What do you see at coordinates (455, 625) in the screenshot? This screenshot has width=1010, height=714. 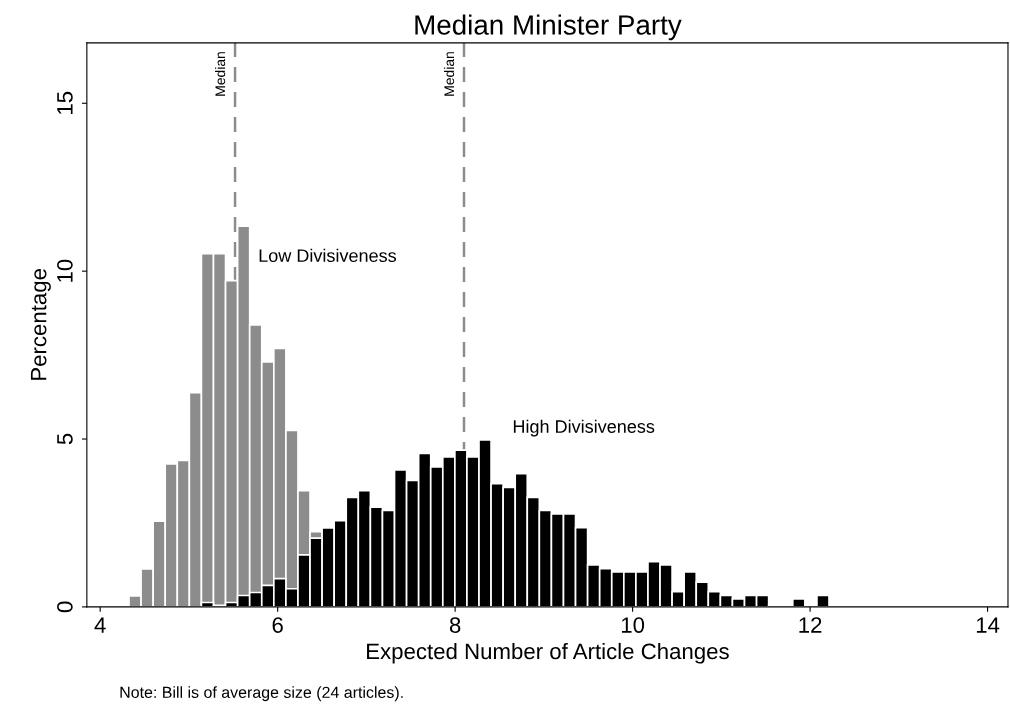 I see `x-tick-label: 8` at bounding box center [455, 625].